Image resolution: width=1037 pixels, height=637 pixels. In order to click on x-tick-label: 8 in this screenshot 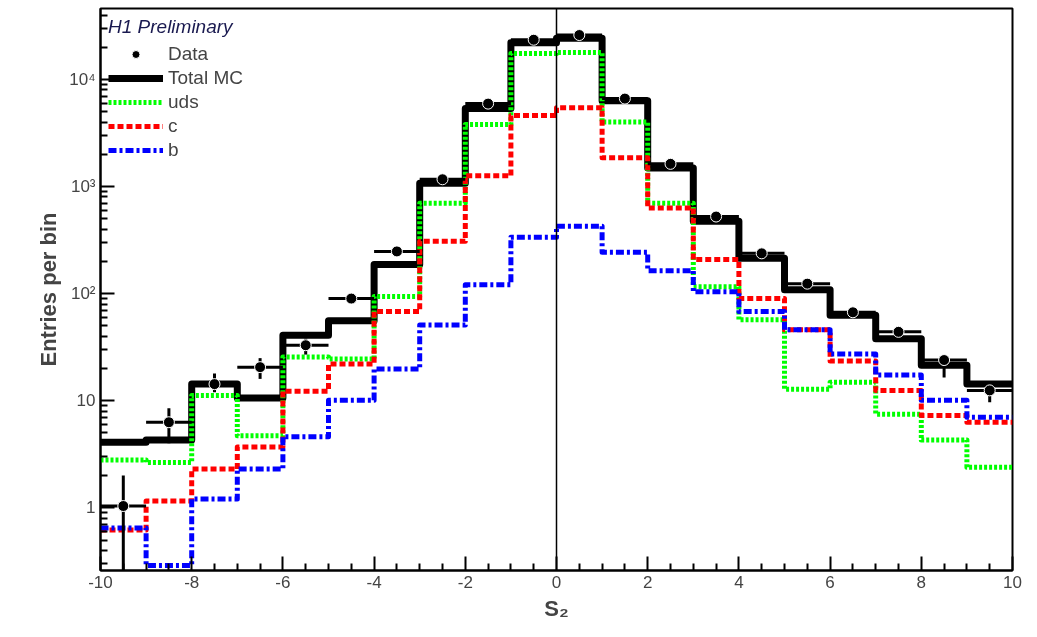, I will do `click(921, 582)`.